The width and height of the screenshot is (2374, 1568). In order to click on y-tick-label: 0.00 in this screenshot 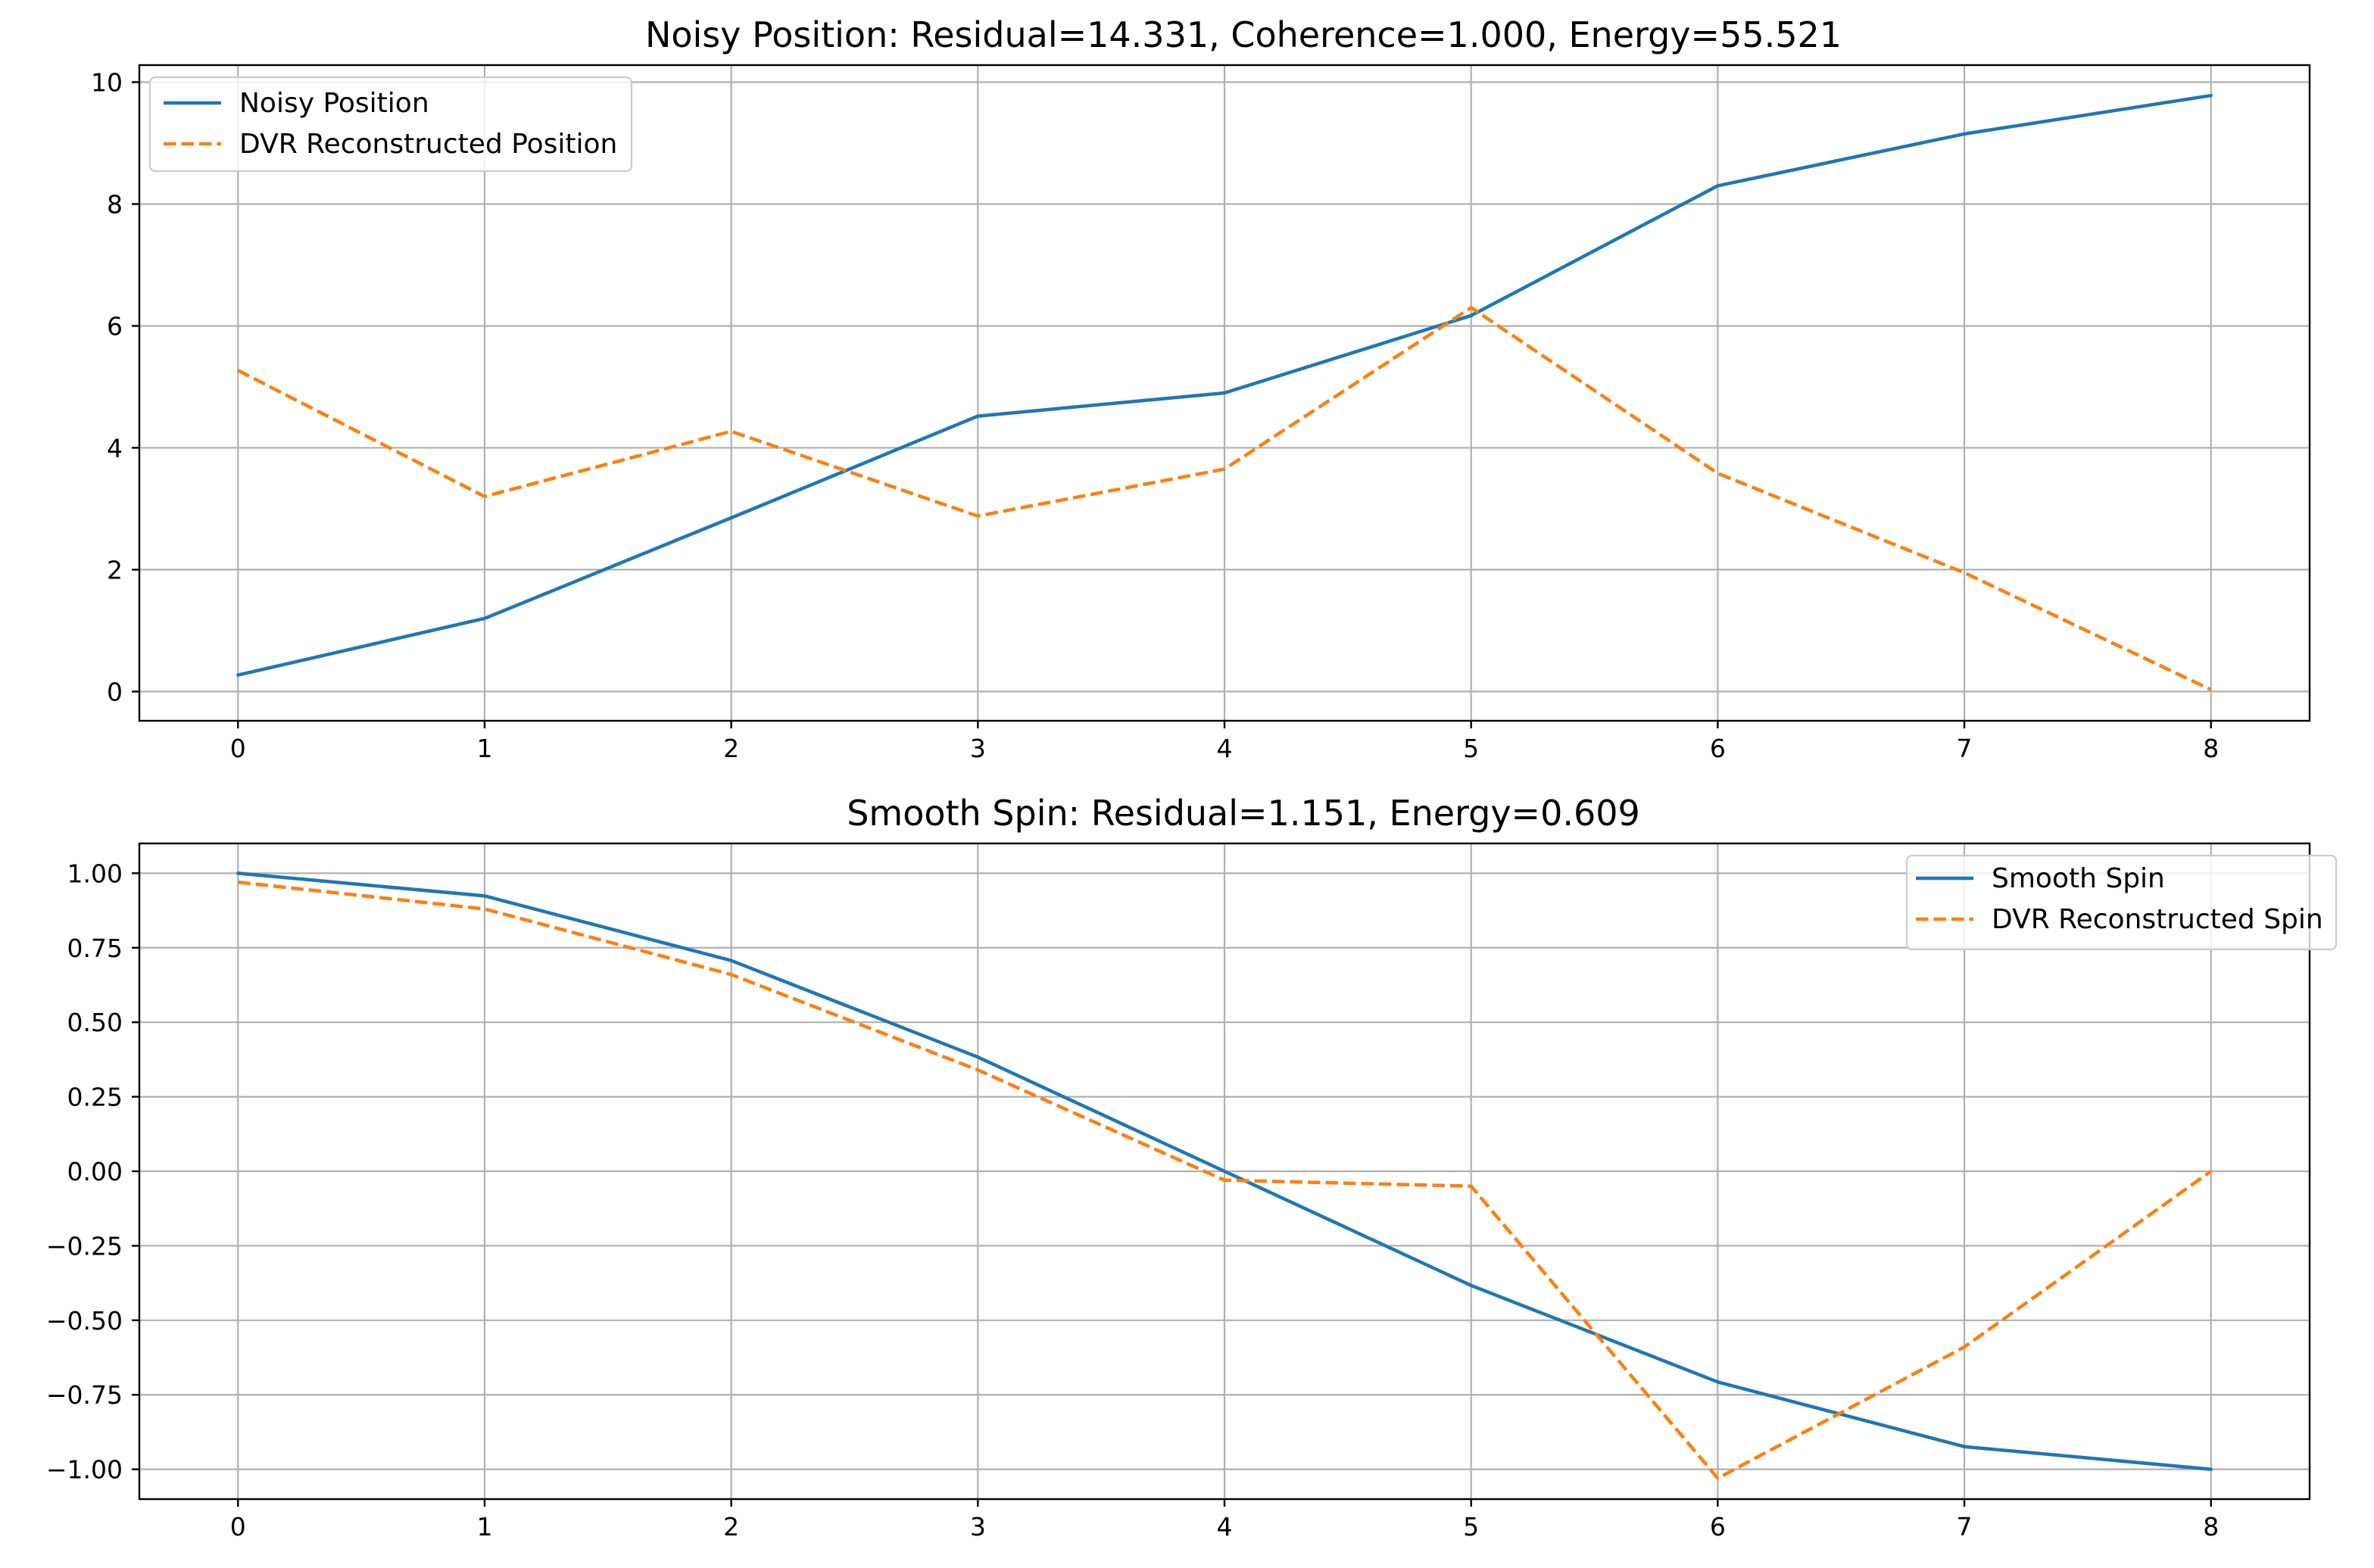, I will do `click(95, 1171)`.